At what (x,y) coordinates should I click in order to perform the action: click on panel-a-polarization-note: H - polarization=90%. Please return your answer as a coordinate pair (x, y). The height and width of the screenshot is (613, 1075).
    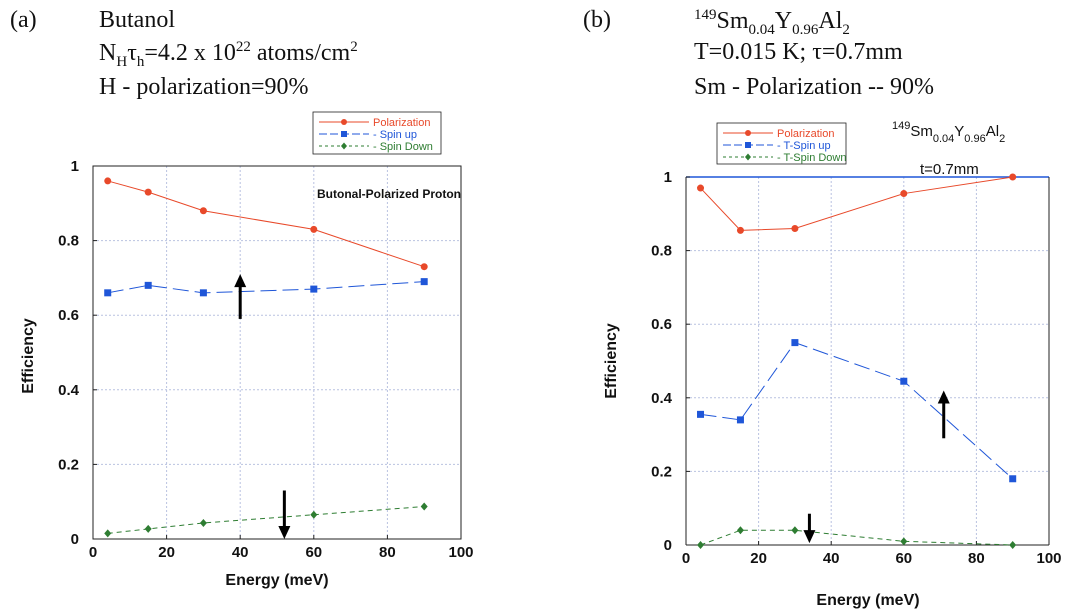
    Looking at the image, I should click on (204, 87).